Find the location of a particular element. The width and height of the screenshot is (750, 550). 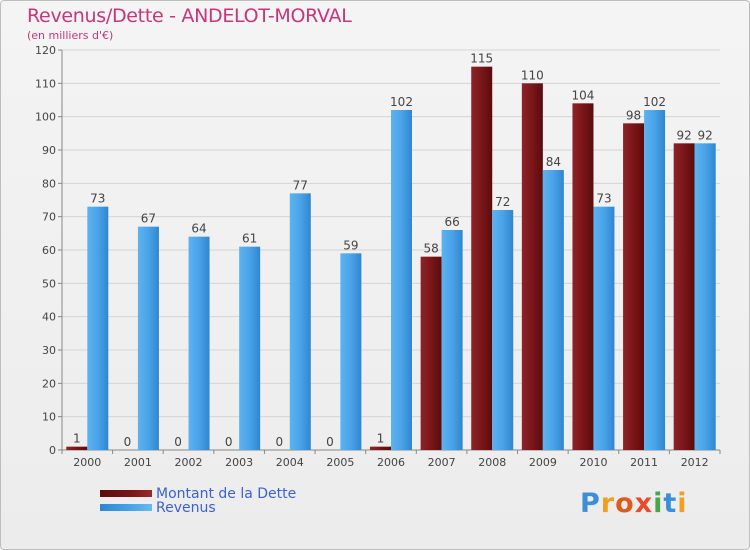

legend-swatch-revenus is located at coordinates (126, 507).